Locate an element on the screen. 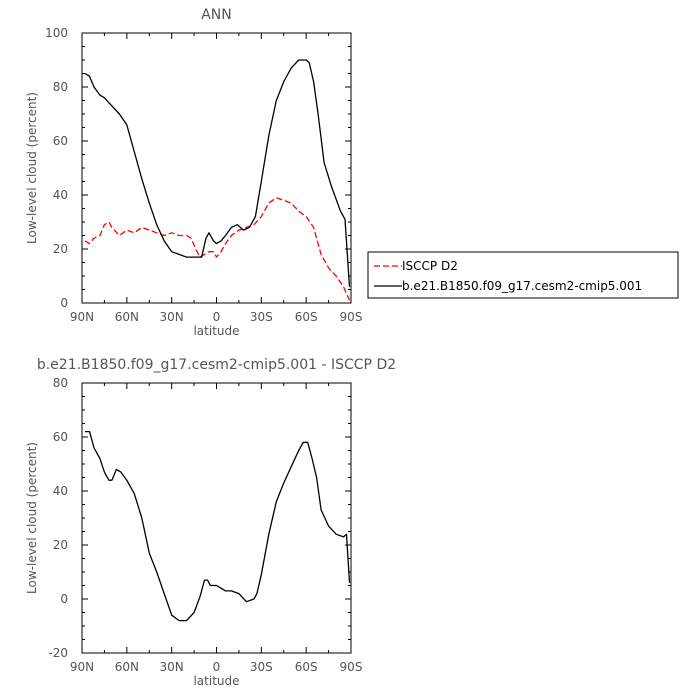 Image resolution: width=700 pixels, height=700 pixels. legend-label: b.e21.B1850.f09_g17.cesm2-cmip5.001 is located at coordinates (522, 286).